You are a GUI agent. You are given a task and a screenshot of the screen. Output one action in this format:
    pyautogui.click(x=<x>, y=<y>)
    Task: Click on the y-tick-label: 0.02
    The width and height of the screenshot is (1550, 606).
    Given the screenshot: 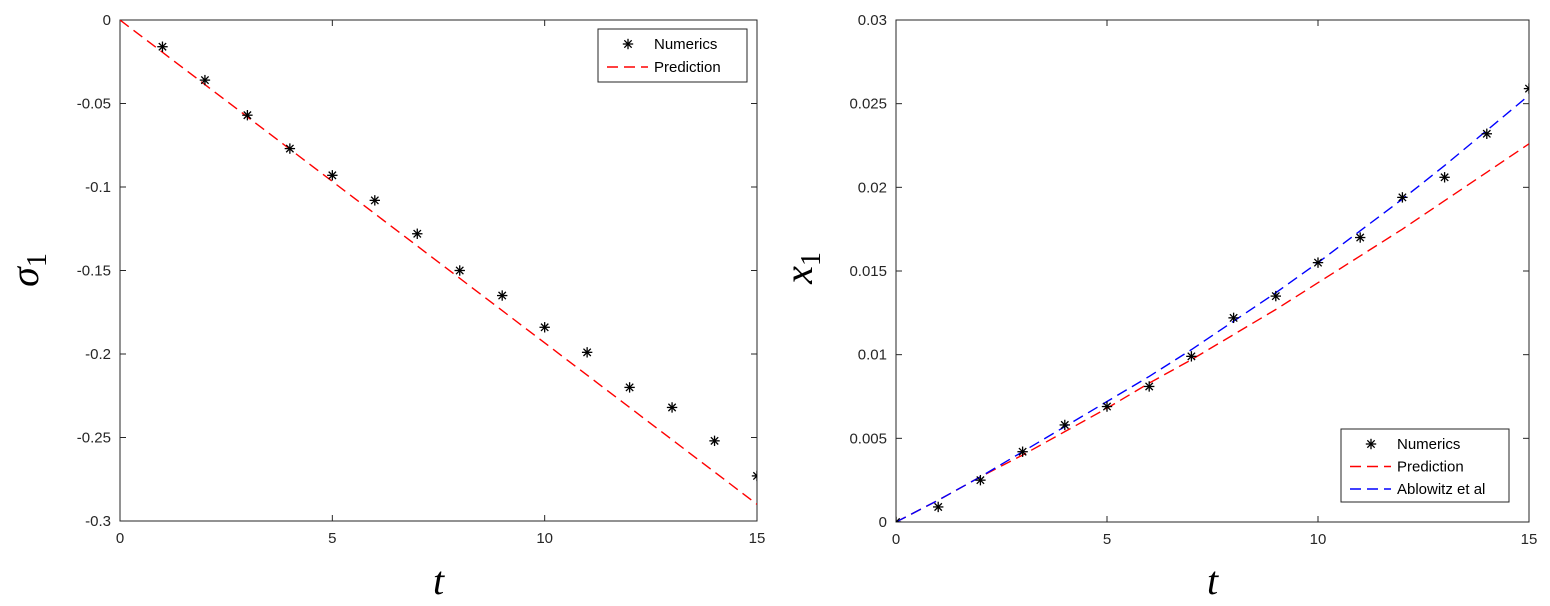 What is the action you would take?
    pyautogui.click(x=872, y=187)
    